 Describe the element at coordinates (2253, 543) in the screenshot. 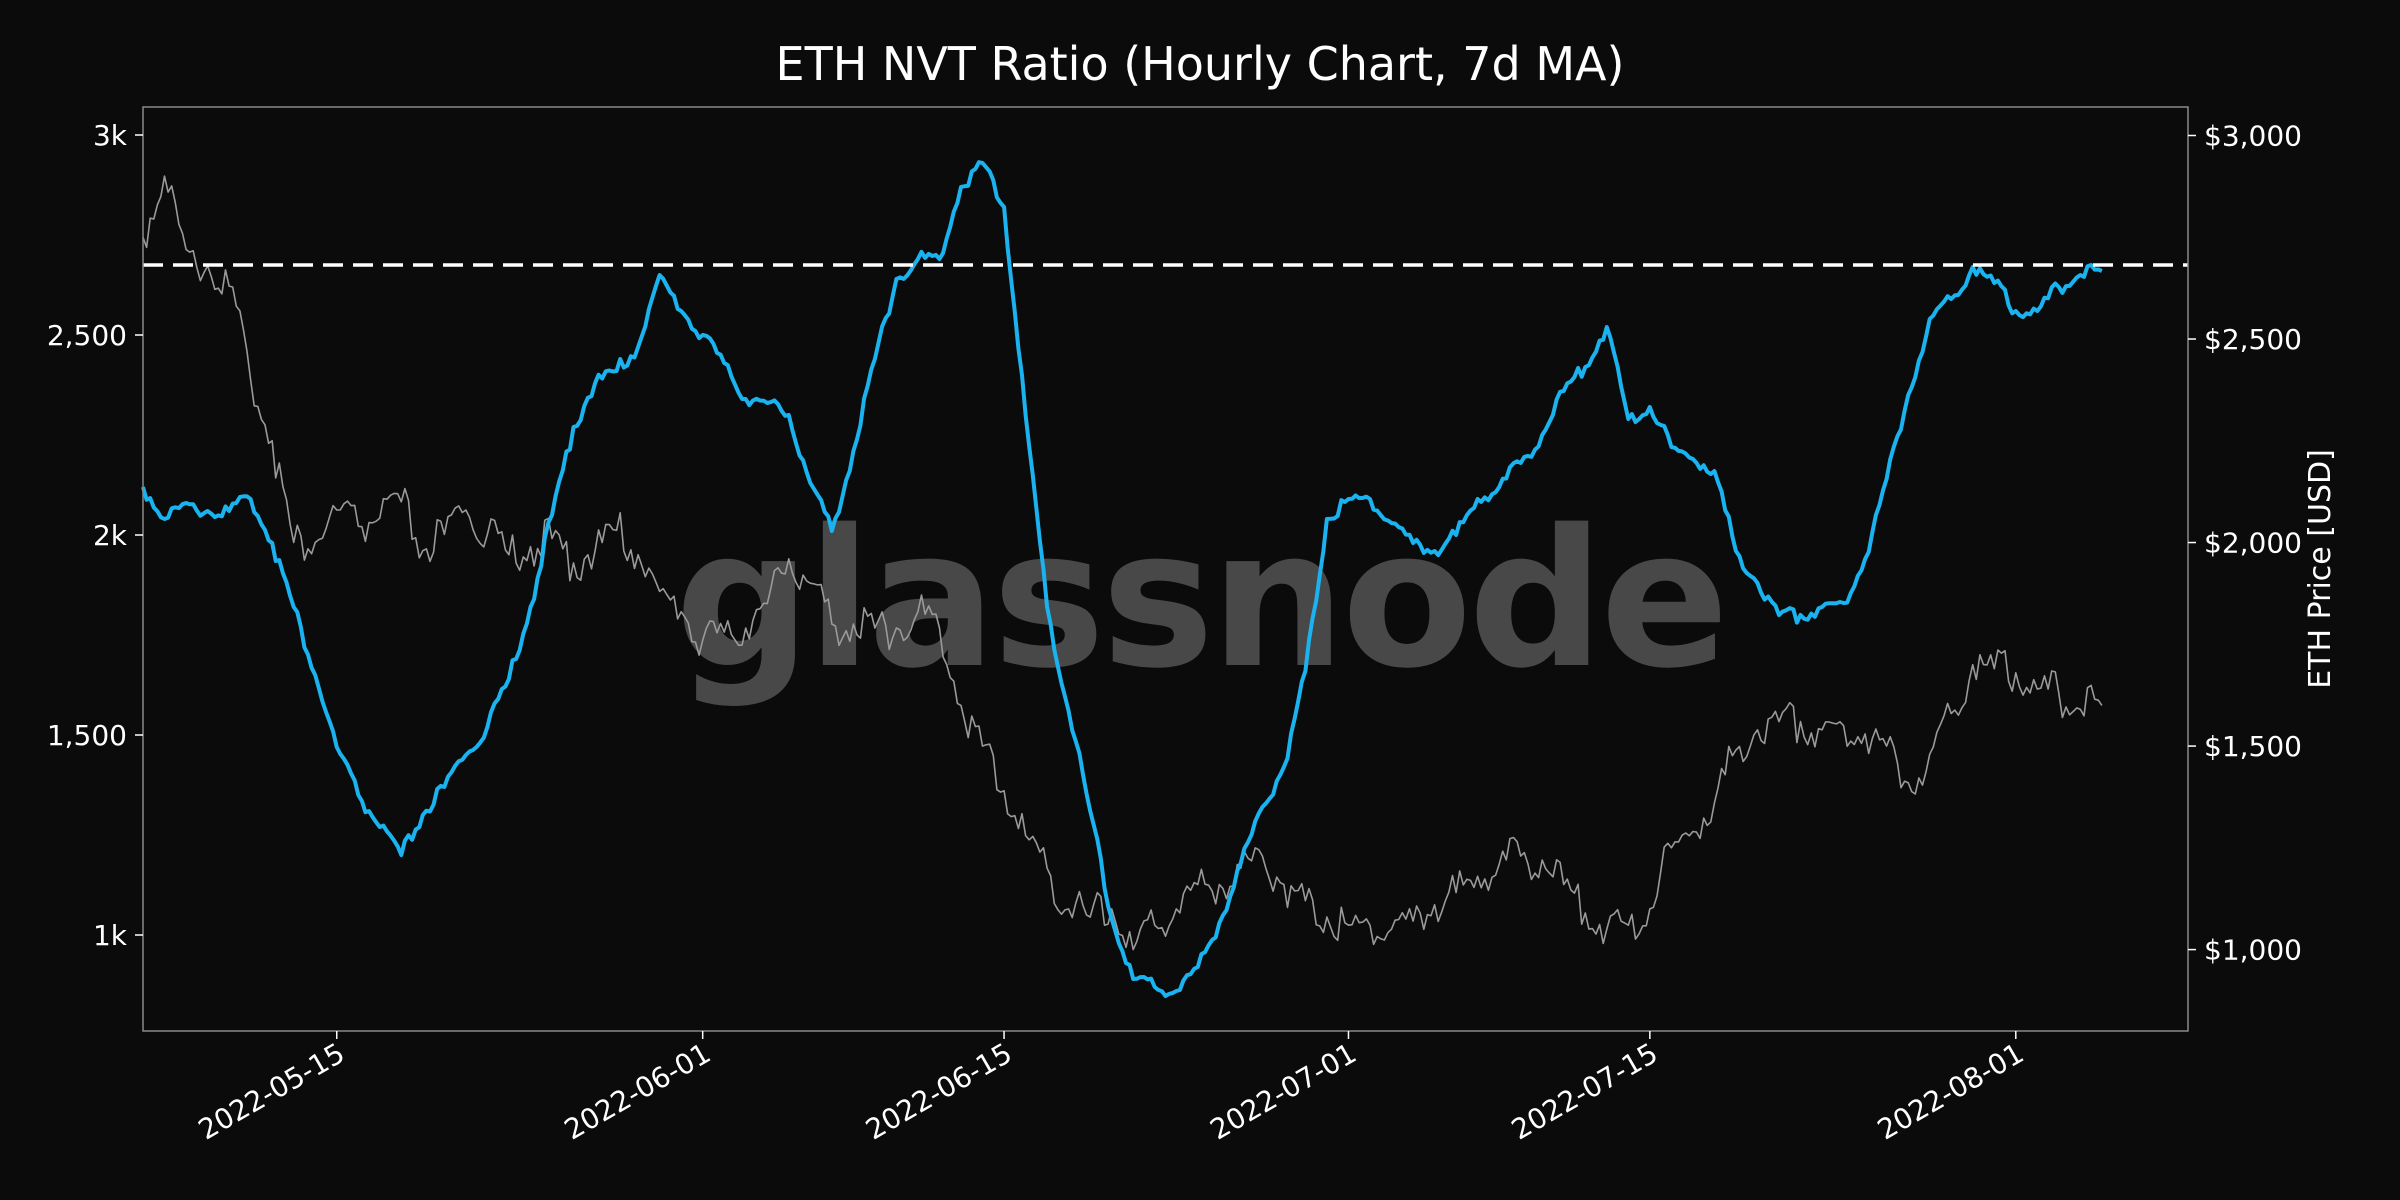

I see `right-tick-label: $2,000` at that location.